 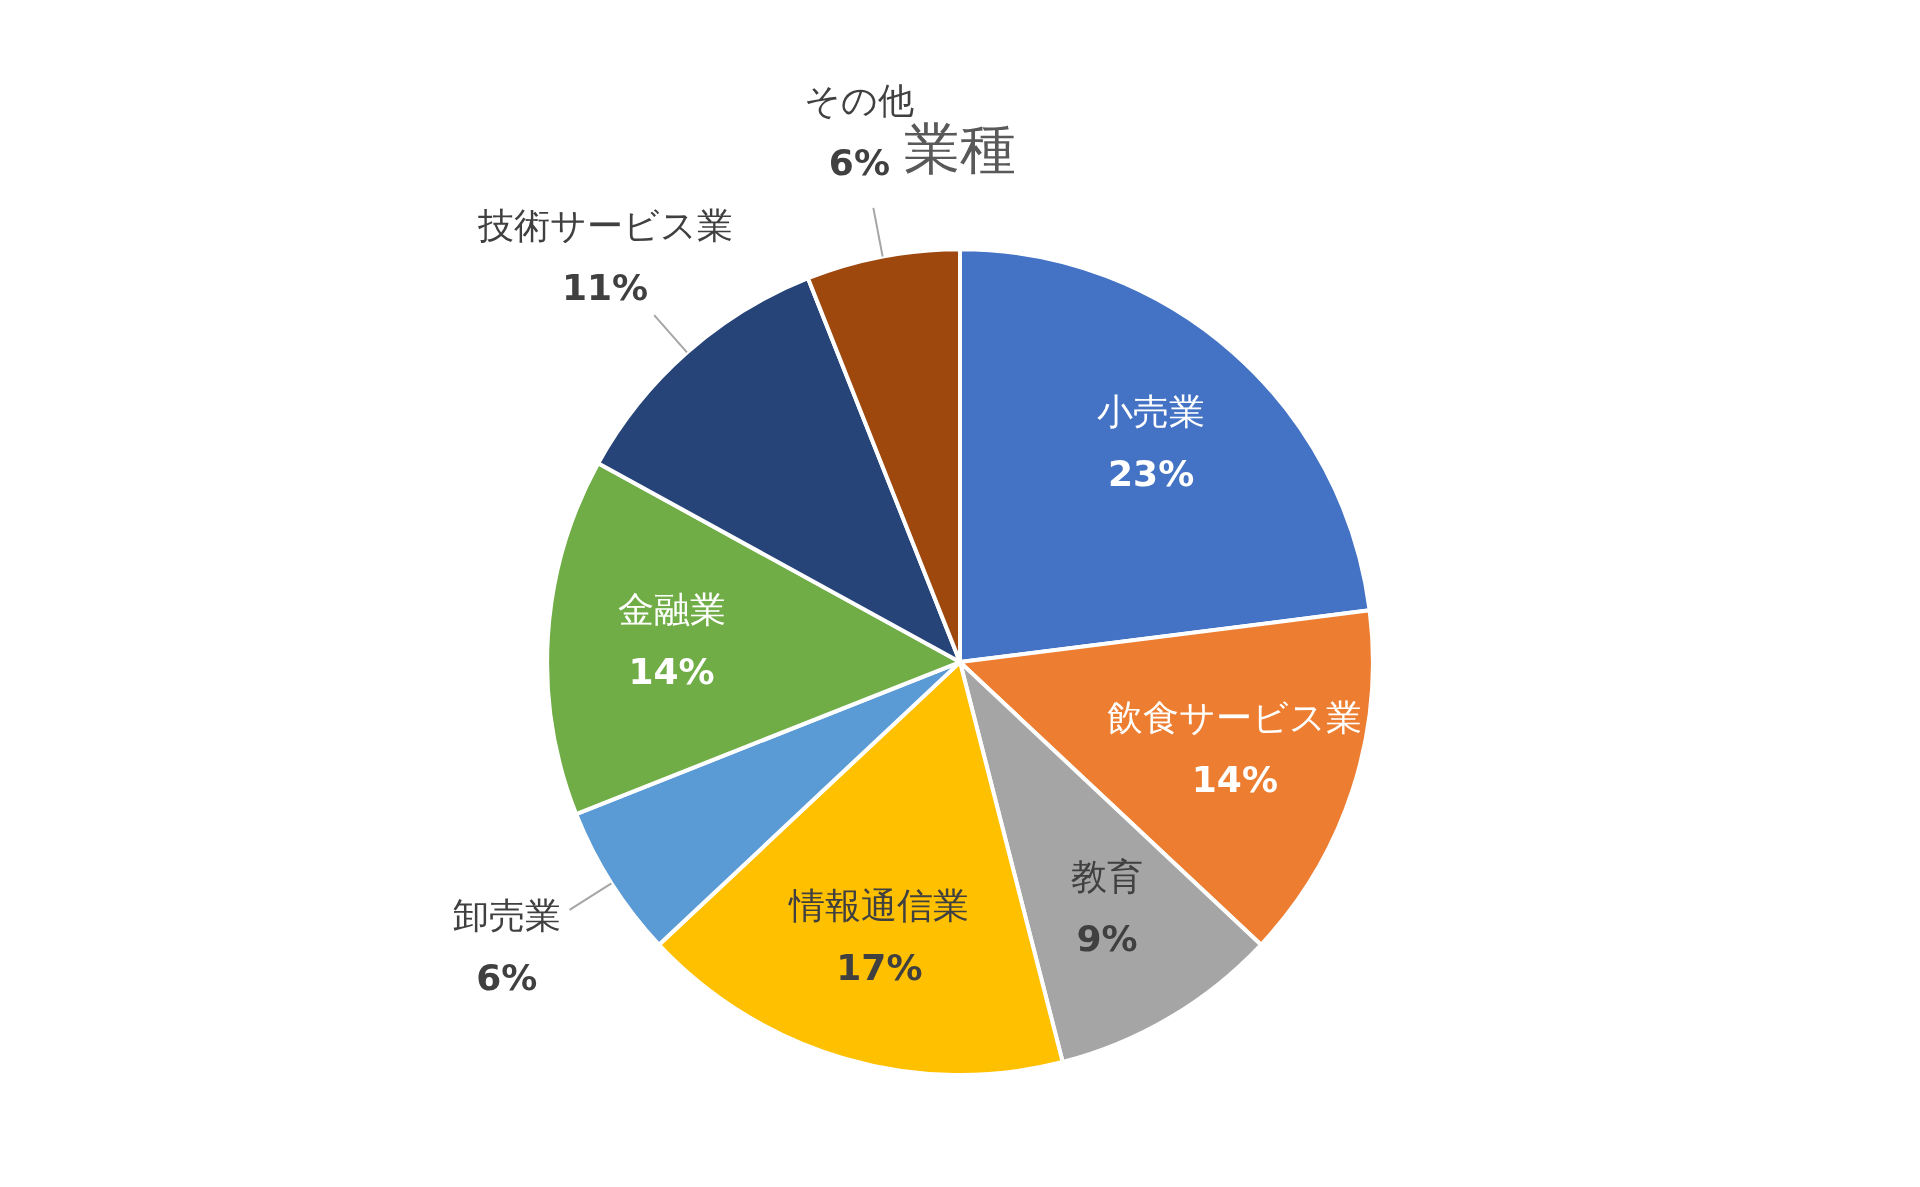 I want to click on data-label: 17%, so click(x=879, y=968).